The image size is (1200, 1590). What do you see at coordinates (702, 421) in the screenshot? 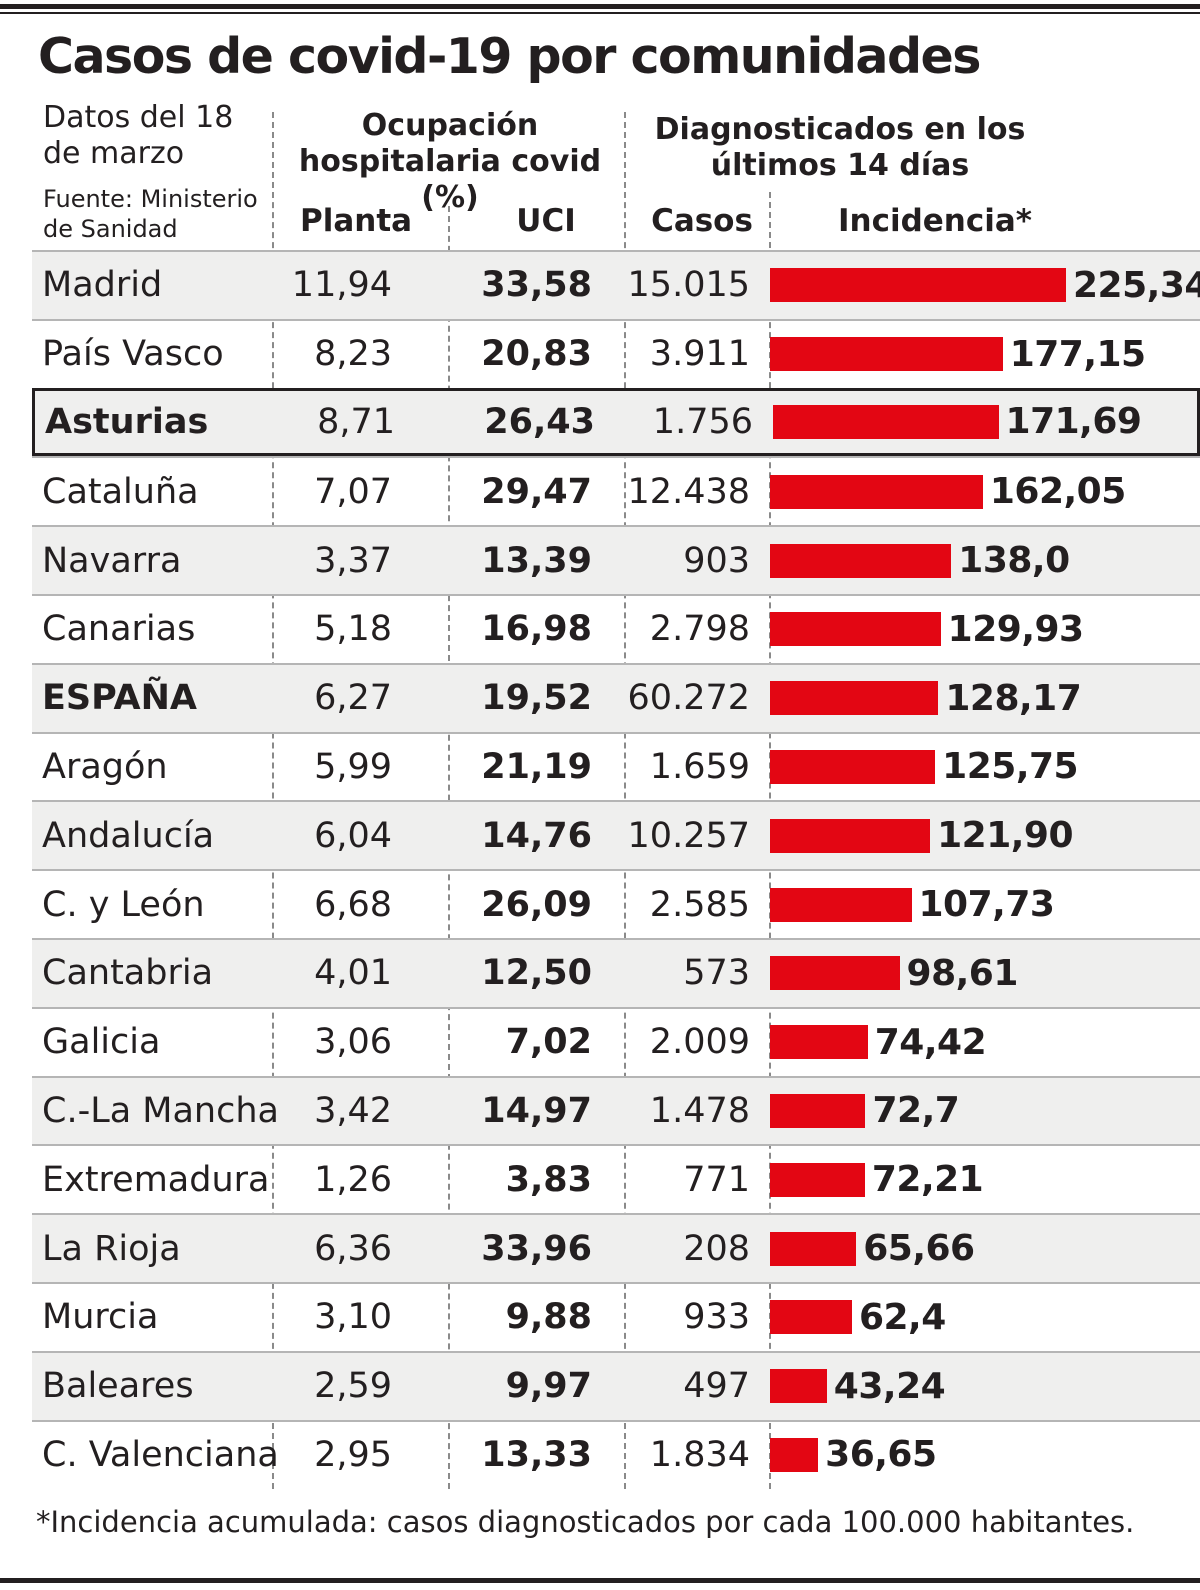
I see `casos-value: 1.756` at bounding box center [702, 421].